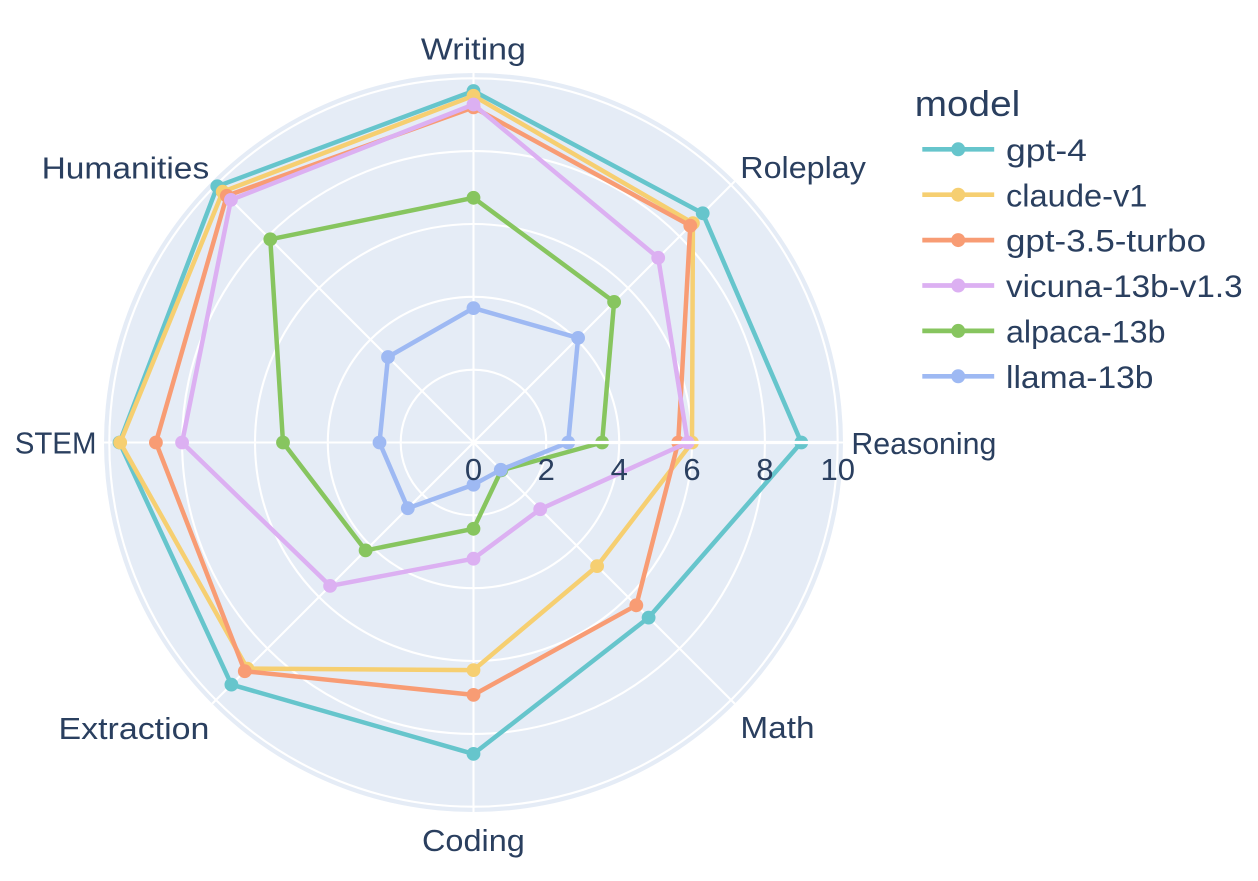  What do you see at coordinates (1076, 195) in the screenshot?
I see `svg-text: claude-v1` at bounding box center [1076, 195].